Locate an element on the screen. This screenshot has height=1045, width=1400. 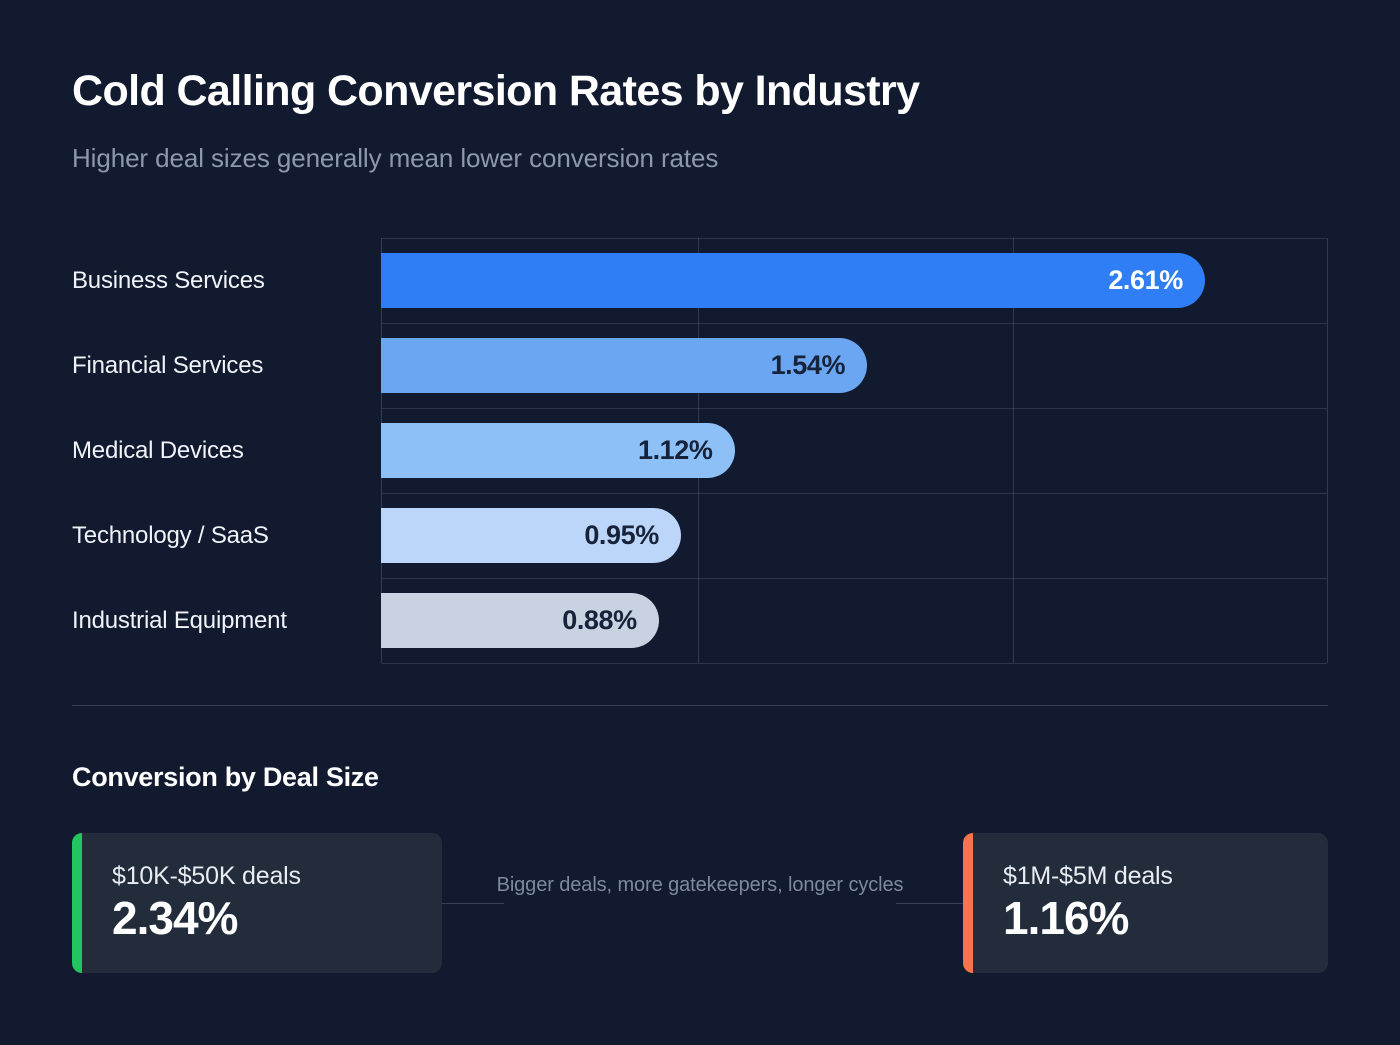
chart-bar-row: Technology / SaaS 0.95% is located at coordinates (700, 536).